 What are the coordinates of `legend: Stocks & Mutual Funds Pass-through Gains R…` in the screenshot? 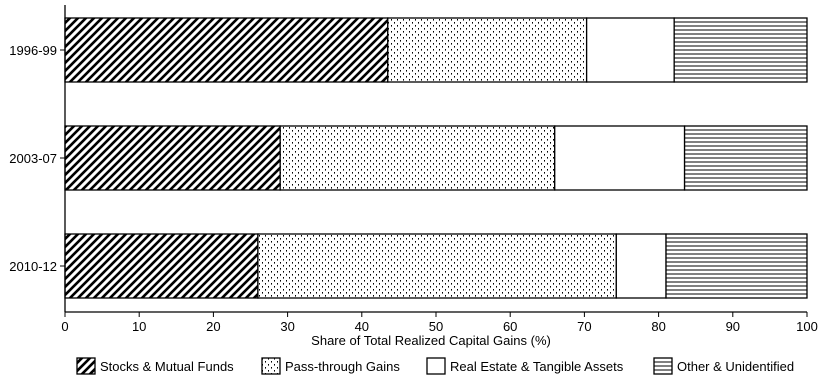 It's located at (435, 366).